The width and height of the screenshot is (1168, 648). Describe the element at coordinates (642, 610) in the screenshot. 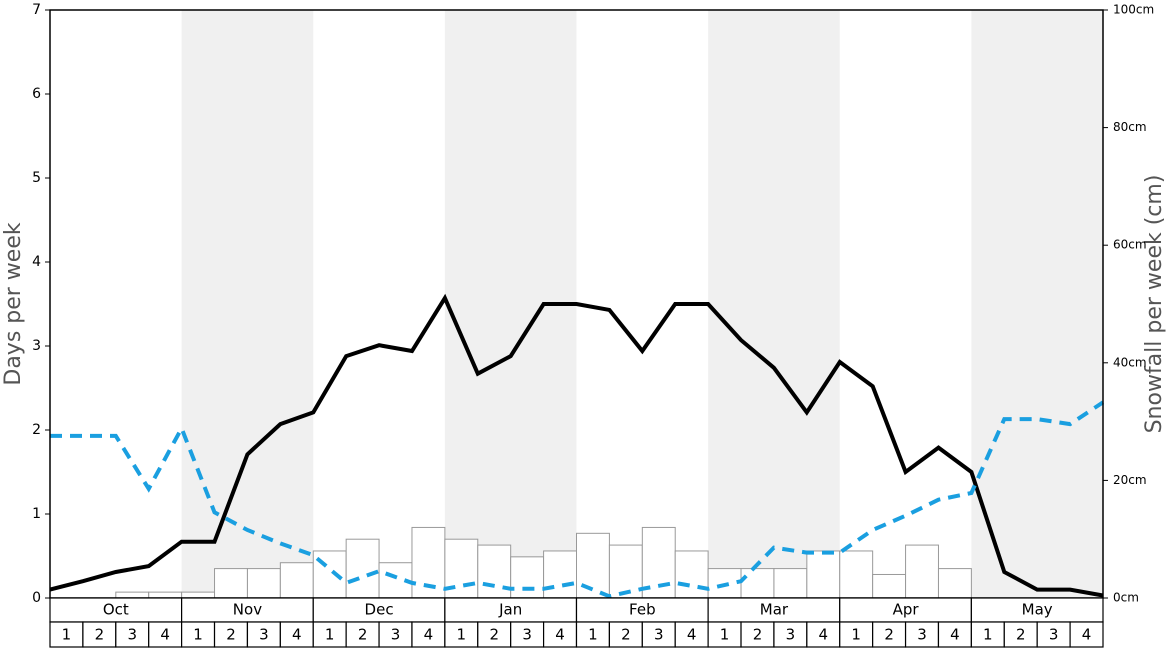

I see `month-label: Feb` at that location.